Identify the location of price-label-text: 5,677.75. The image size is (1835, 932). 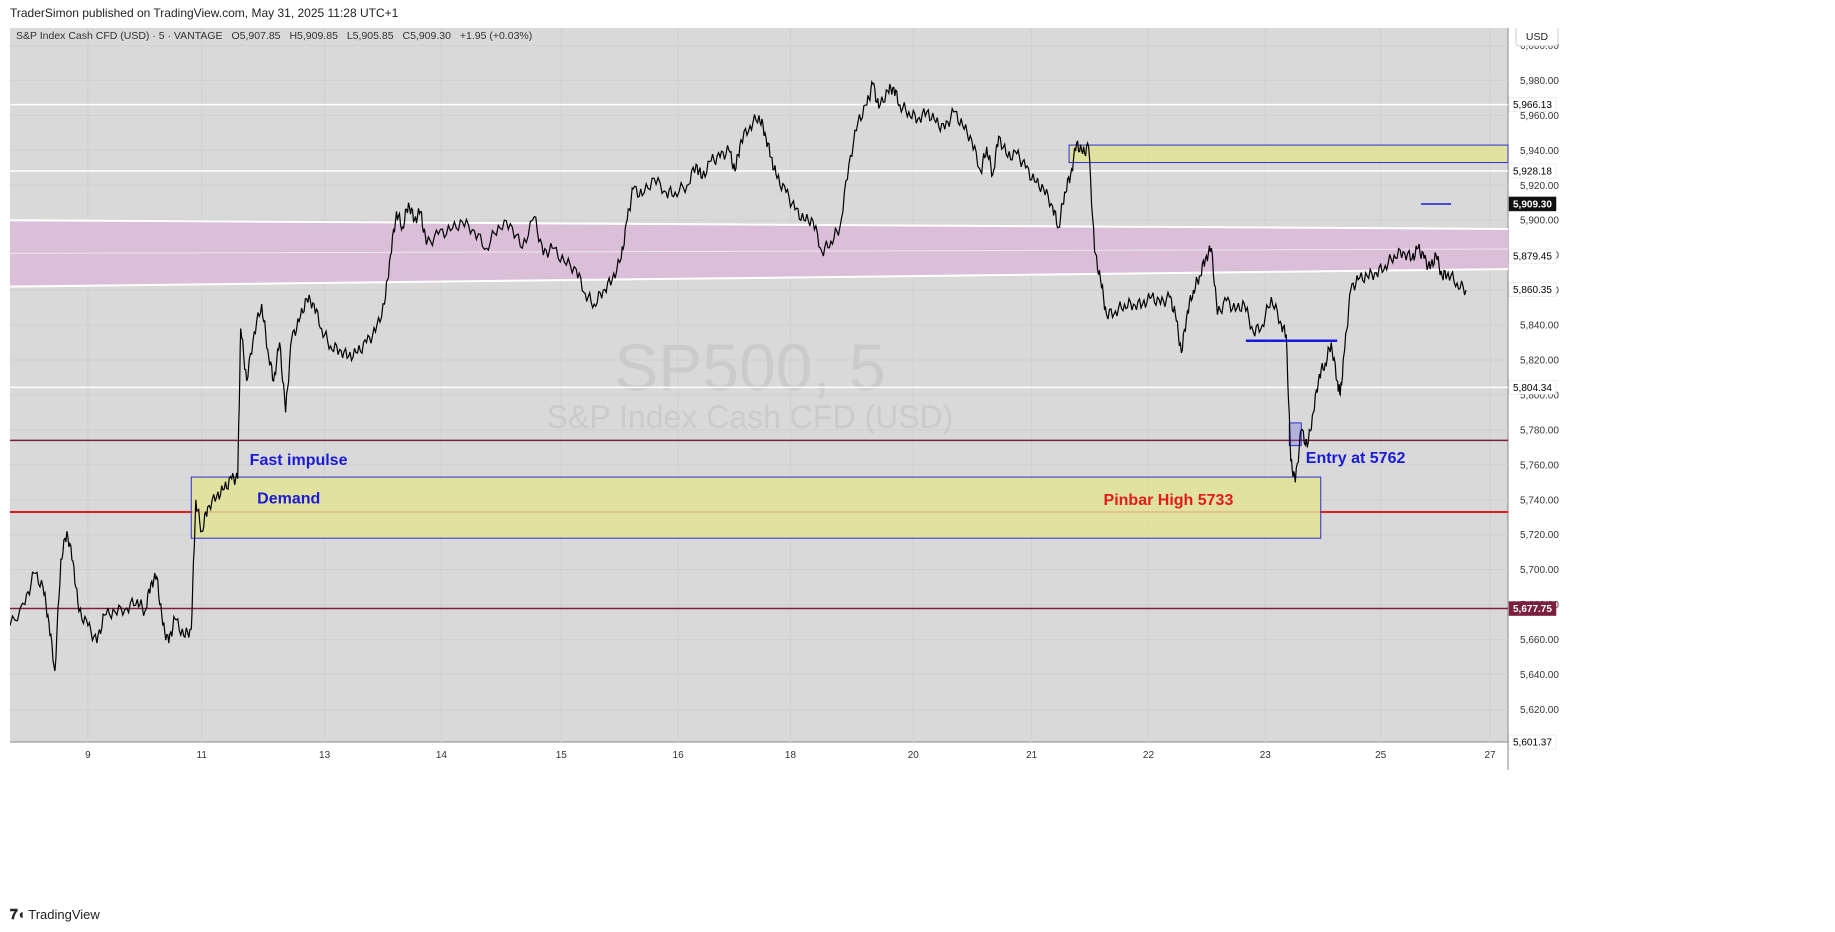
(1532, 609).